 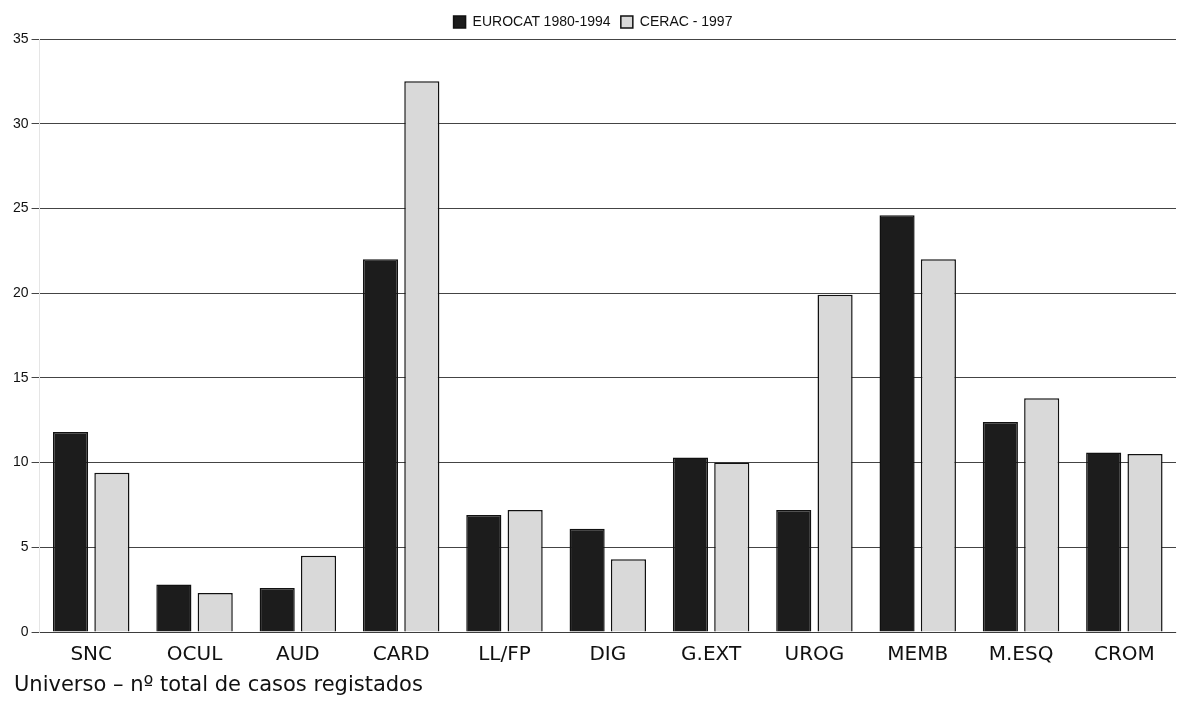 I want to click on x-tick-label: G.EXT, so click(x=711, y=653).